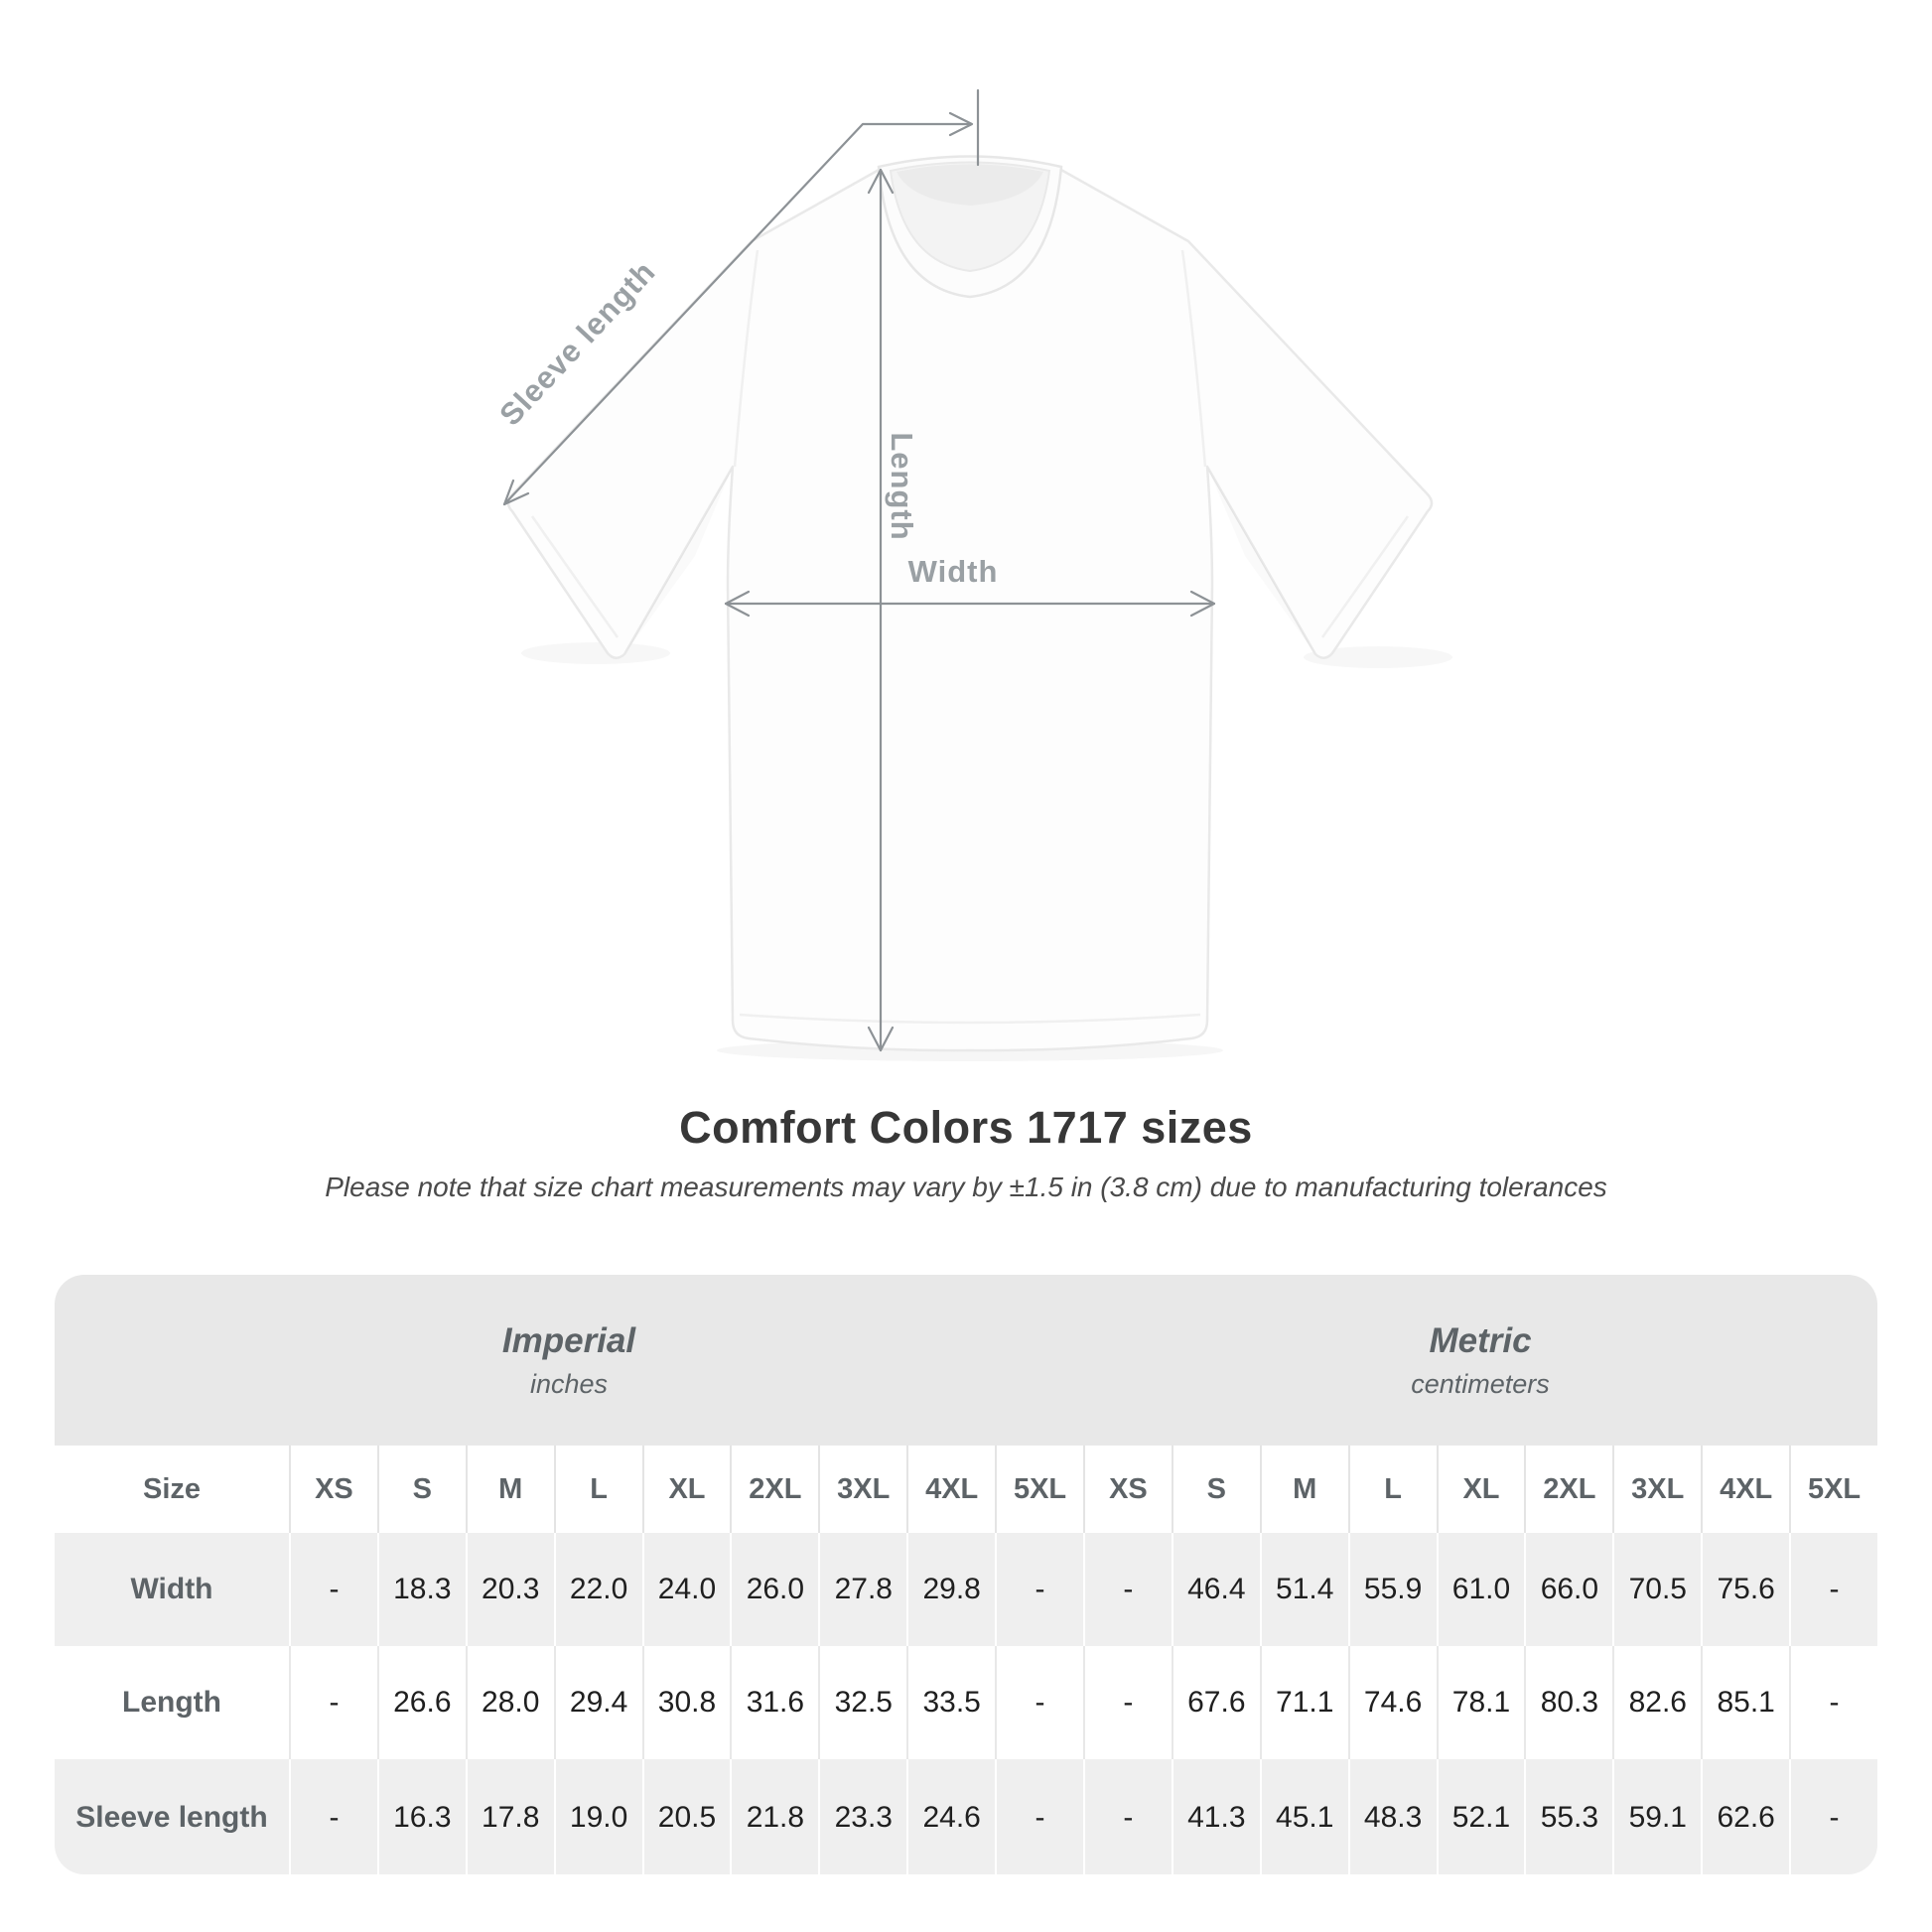 This screenshot has height=1932, width=1932. Describe the element at coordinates (1656, 1703) in the screenshot. I see `length-metric-3xl: 82.6` at that location.